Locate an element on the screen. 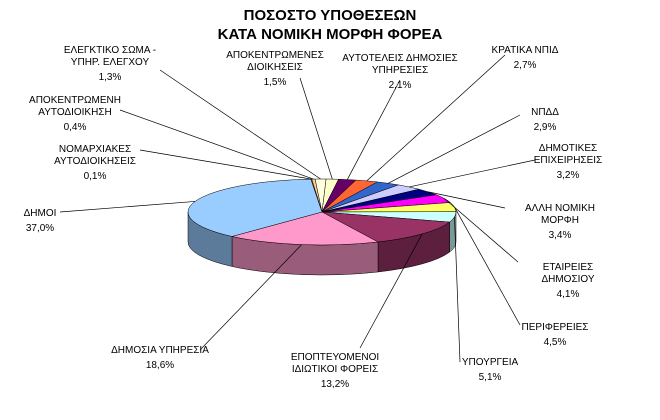 This screenshot has width=660, height=420. value-label: 2,1% is located at coordinates (400, 85).